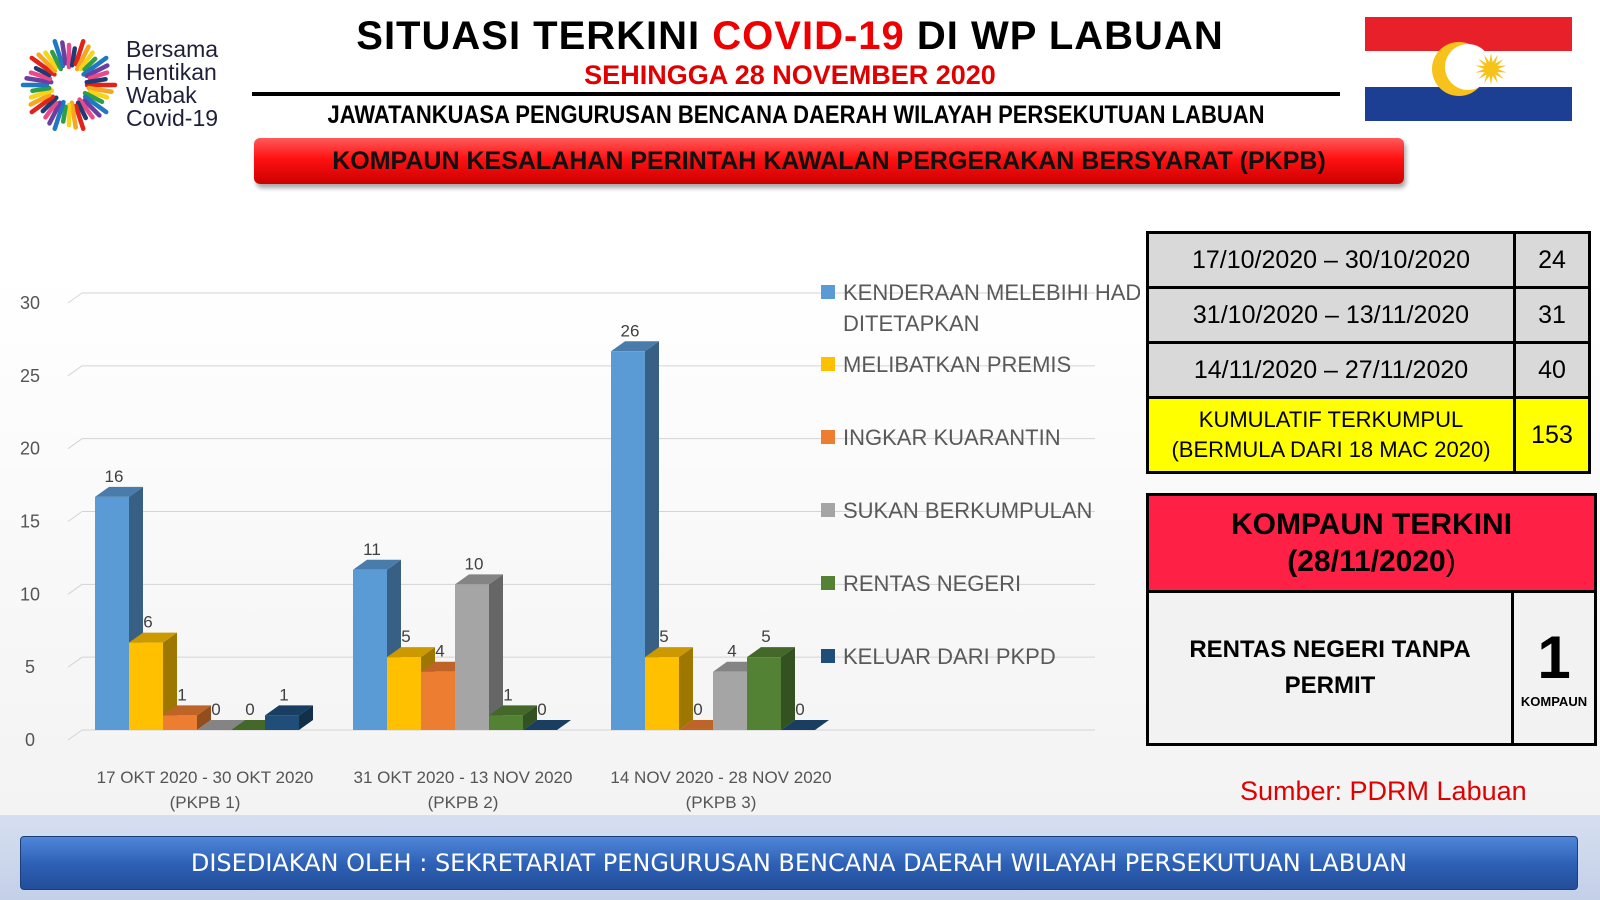  What do you see at coordinates (1552, 370) in the screenshot?
I see `period-count: 40` at bounding box center [1552, 370].